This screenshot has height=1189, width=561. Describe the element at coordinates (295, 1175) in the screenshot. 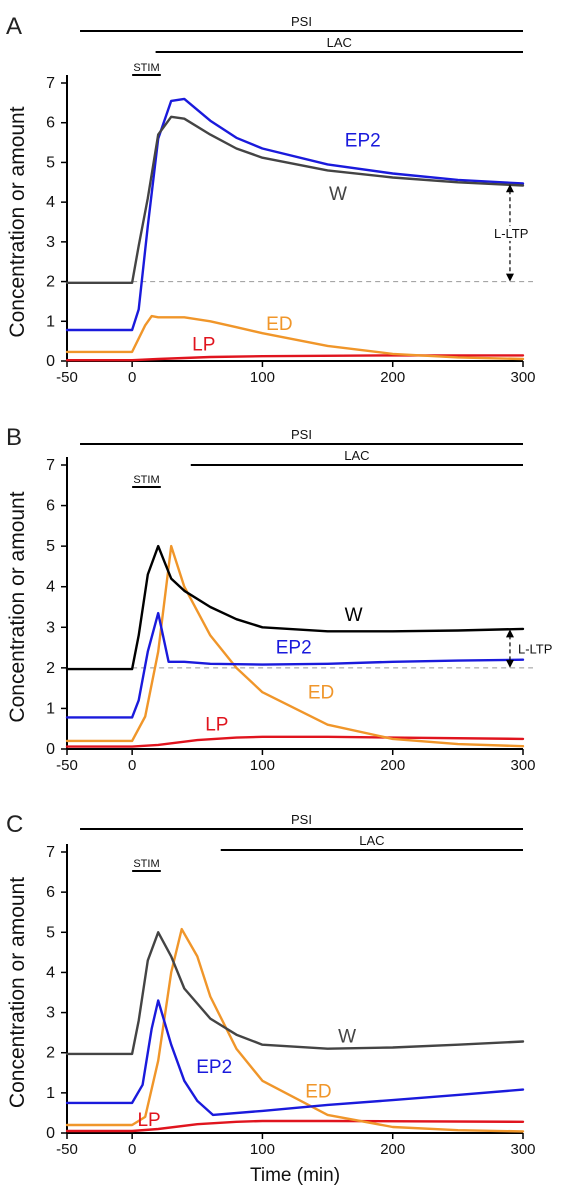

I see `x-axis-label: Time (min)` at that location.